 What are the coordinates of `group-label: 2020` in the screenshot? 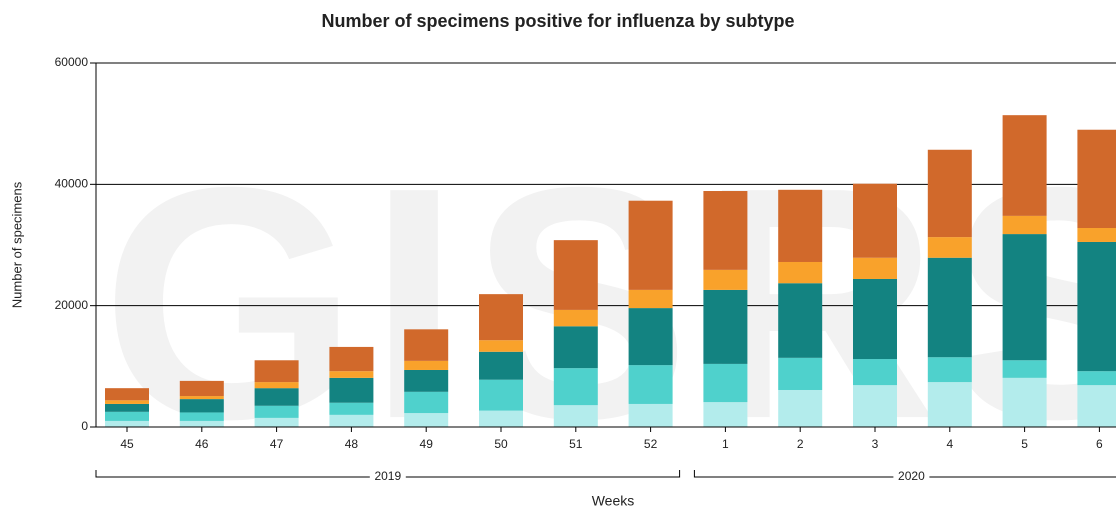 It's located at (911, 476).